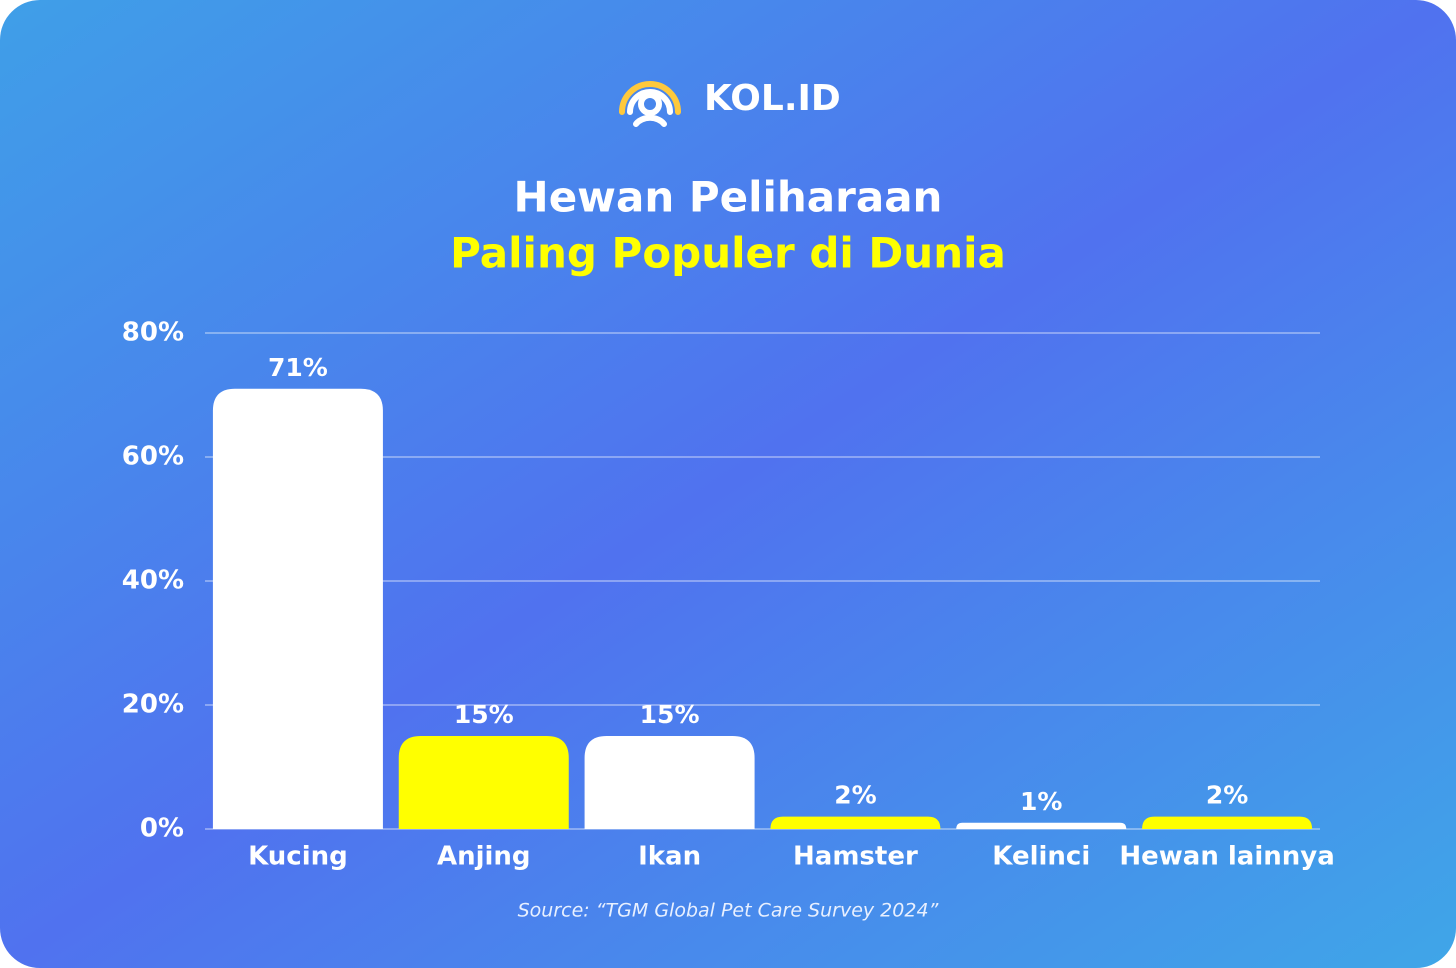 The width and height of the screenshot is (1456, 968). Describe the element at coordinates (728, 197) in the screenshot. I see `chart-title: Hewan Peliharaan` at that location.